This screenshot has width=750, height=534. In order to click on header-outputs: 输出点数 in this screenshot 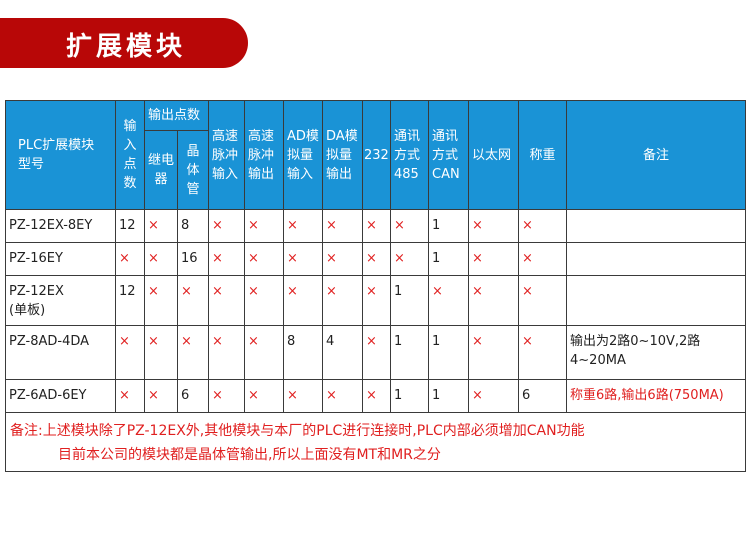, I will do `click(176, 115)`.